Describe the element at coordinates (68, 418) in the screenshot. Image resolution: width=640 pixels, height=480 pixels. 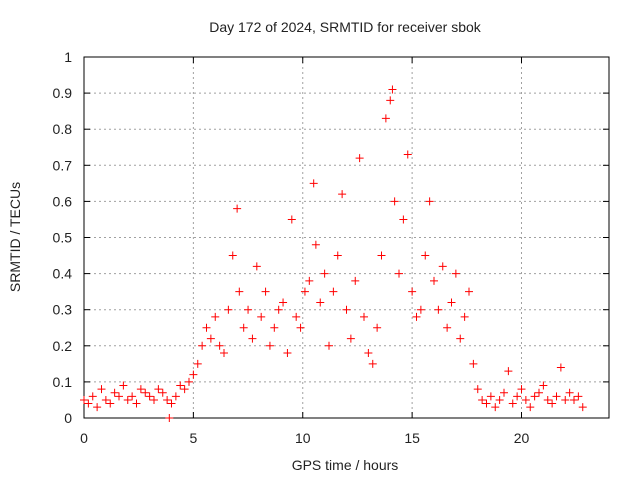
I see `y-tick-label: 0` at that location.